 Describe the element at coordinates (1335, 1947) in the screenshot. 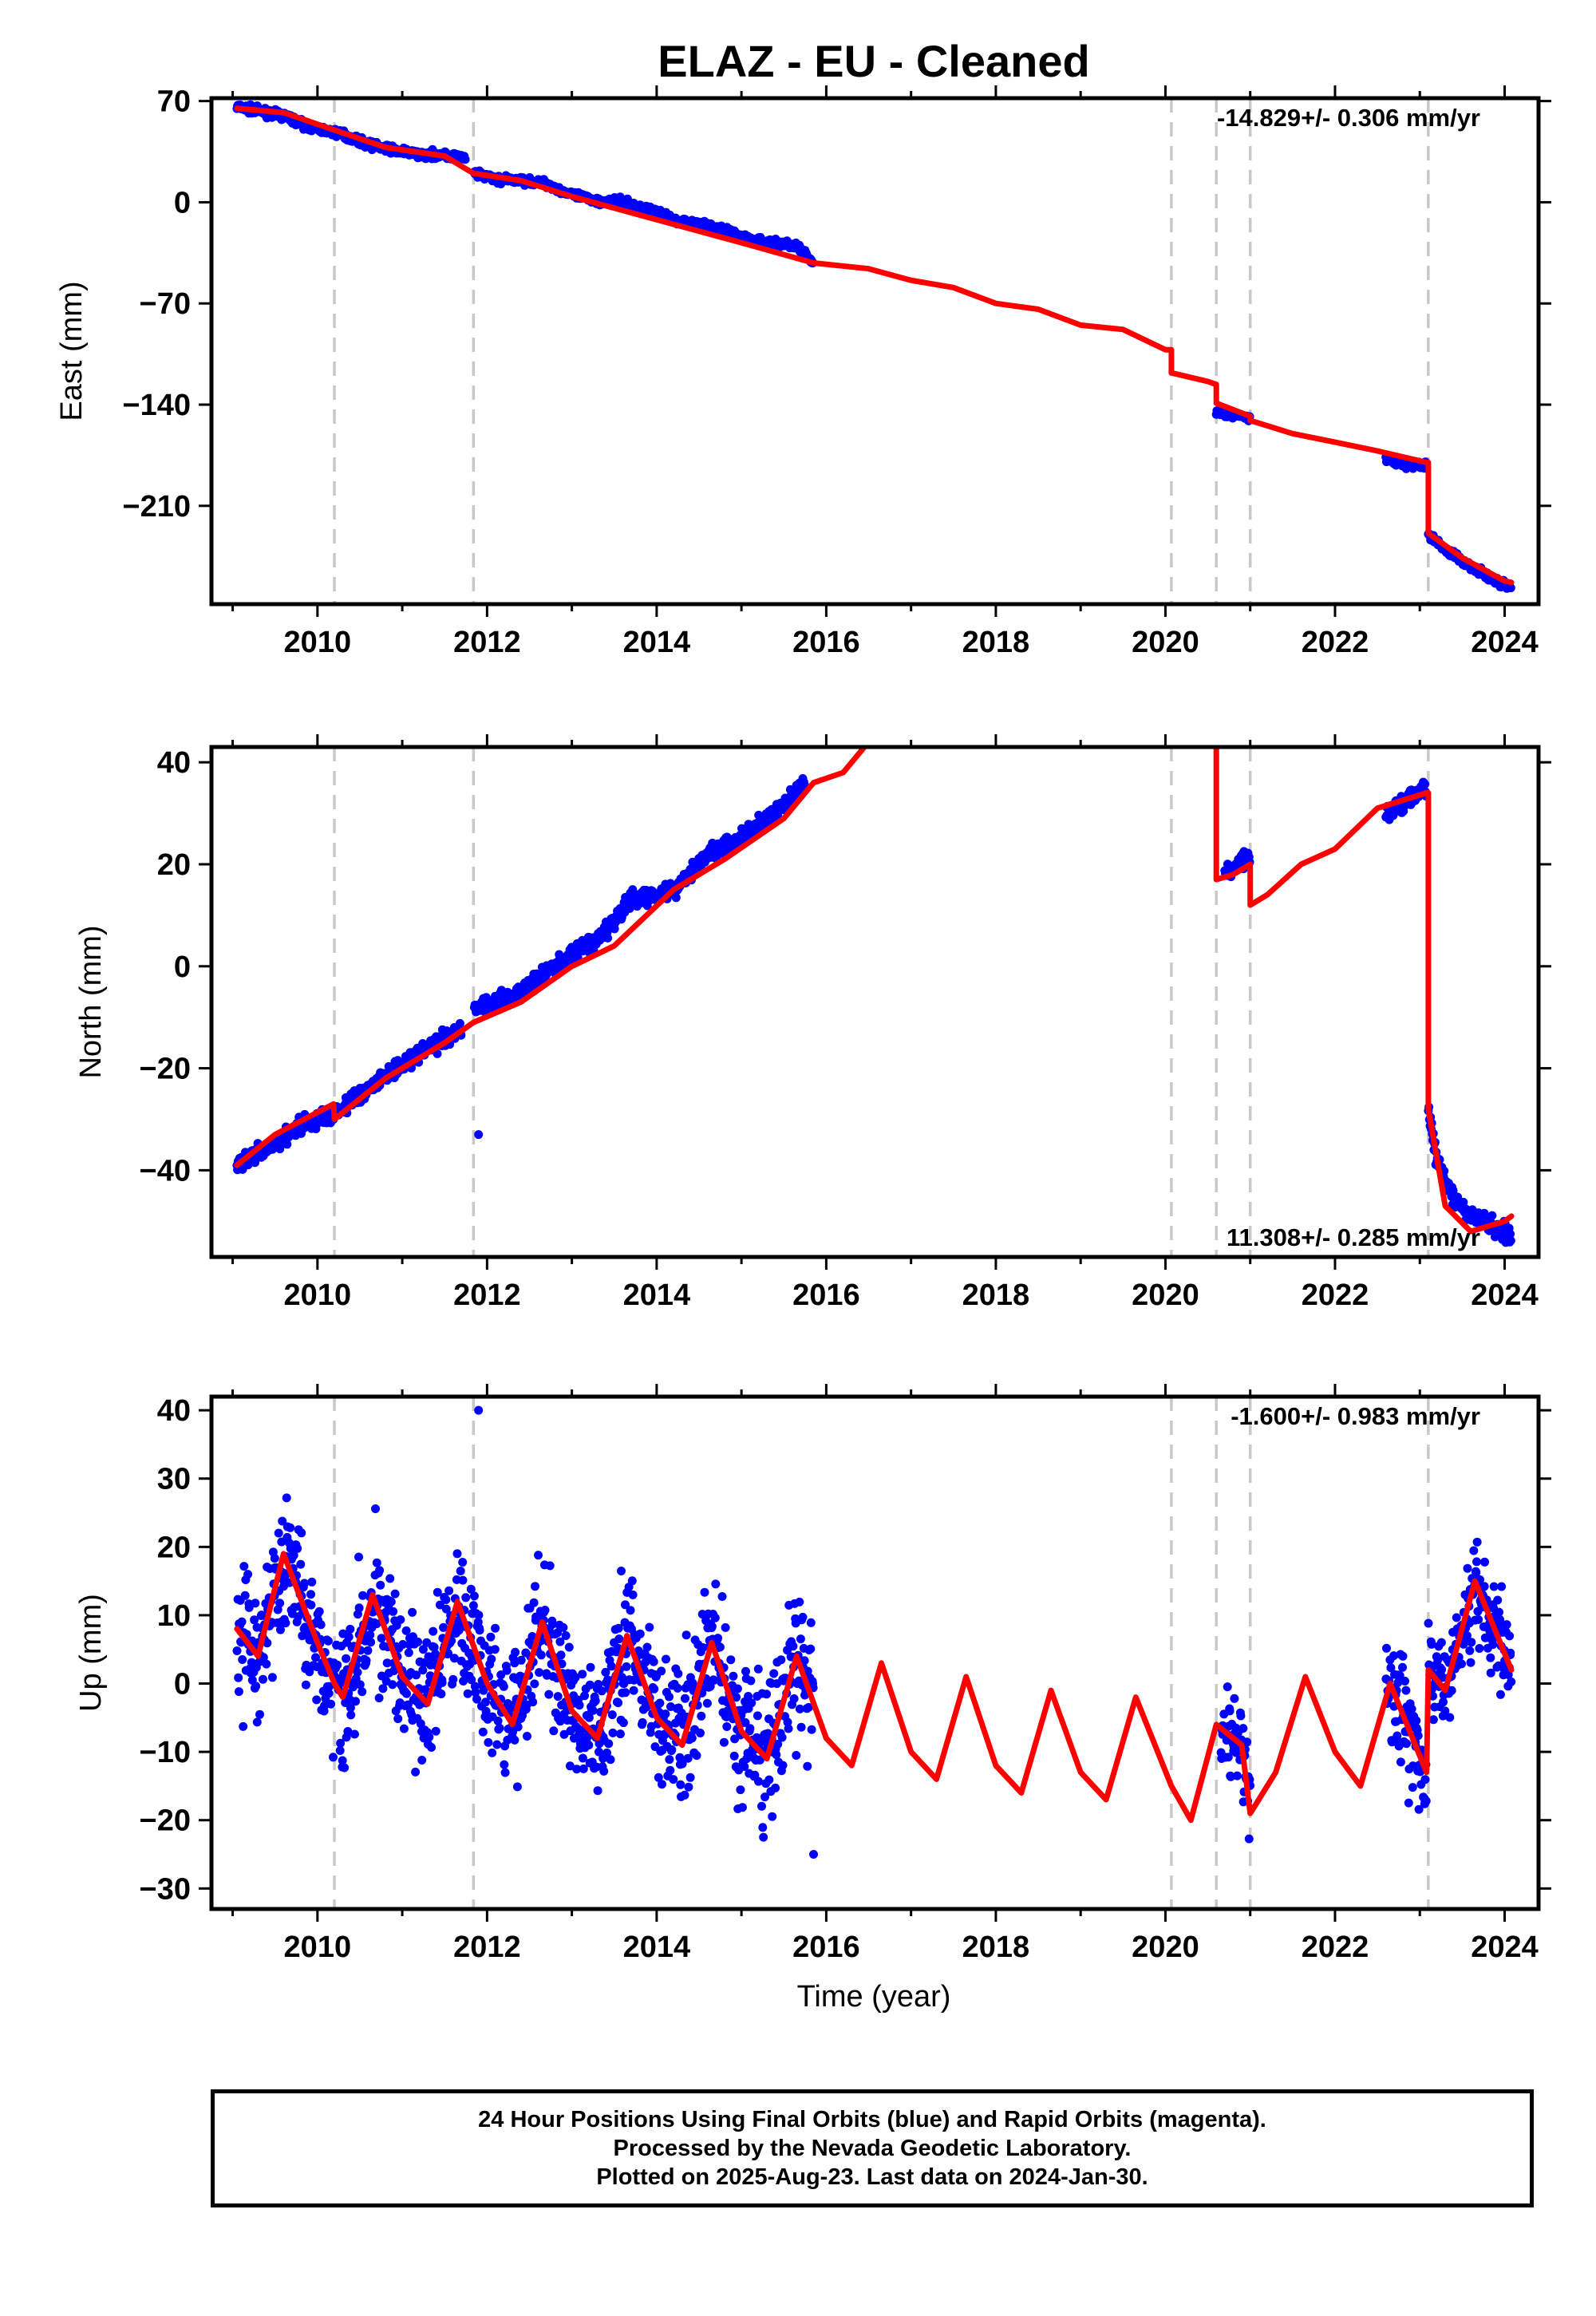

I see `up-x-tick-label: 2022` at that location.